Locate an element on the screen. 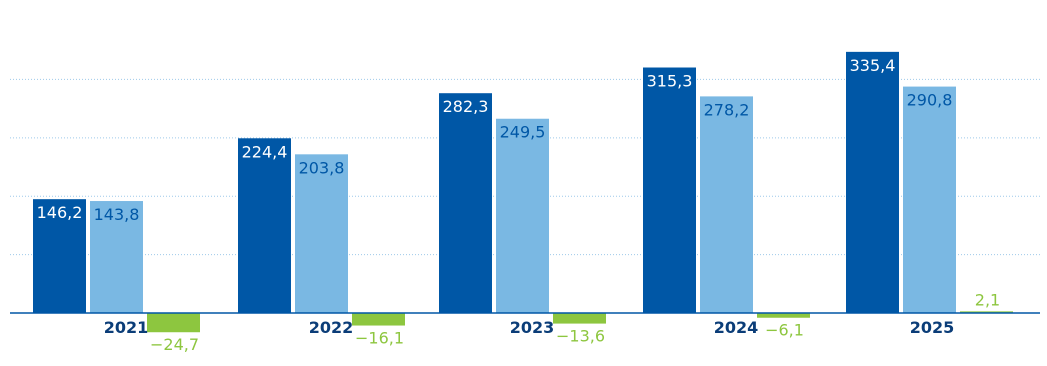  data-label-series-1: 335,4 is located at coordinates (873, 65).